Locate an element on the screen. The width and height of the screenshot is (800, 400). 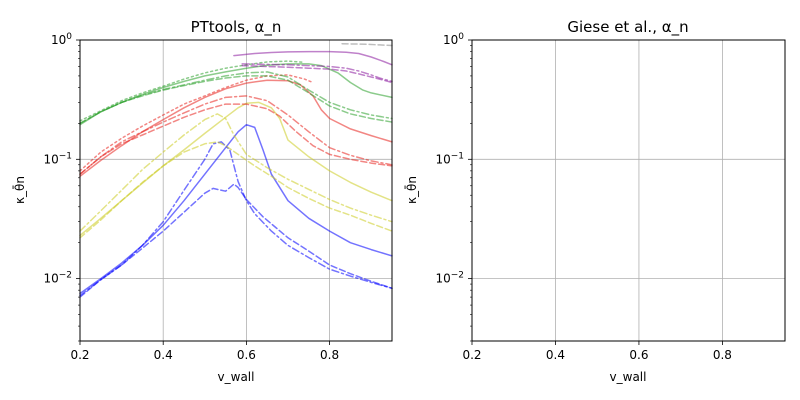
chart-title: PTtools, α_n is located at coordinates (236, 27).